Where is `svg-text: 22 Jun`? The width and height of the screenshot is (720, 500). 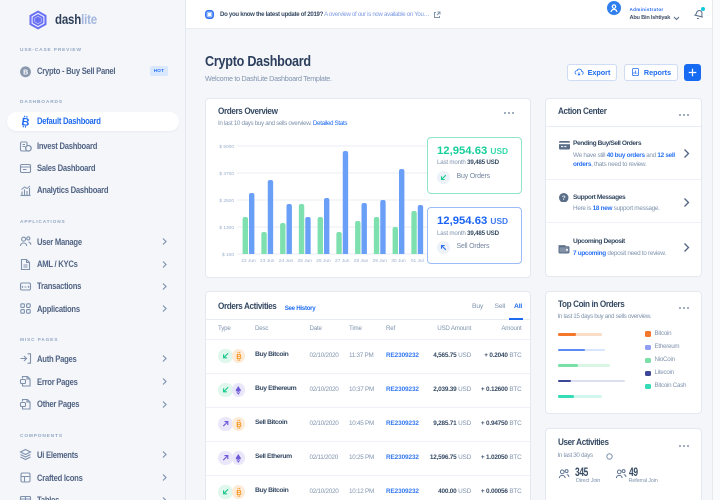
svg-text: 22 Jun is located at coordinates (248, 261).